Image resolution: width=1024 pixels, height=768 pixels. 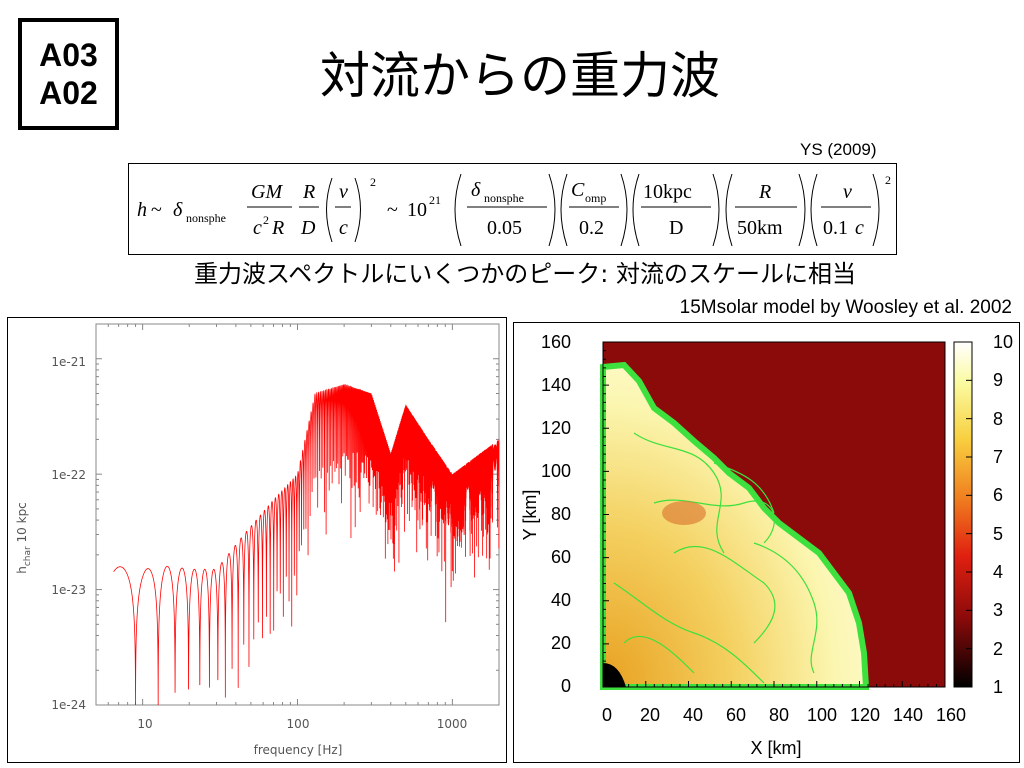 I want to click on svg-text: 21, so click(x=435, y=200).